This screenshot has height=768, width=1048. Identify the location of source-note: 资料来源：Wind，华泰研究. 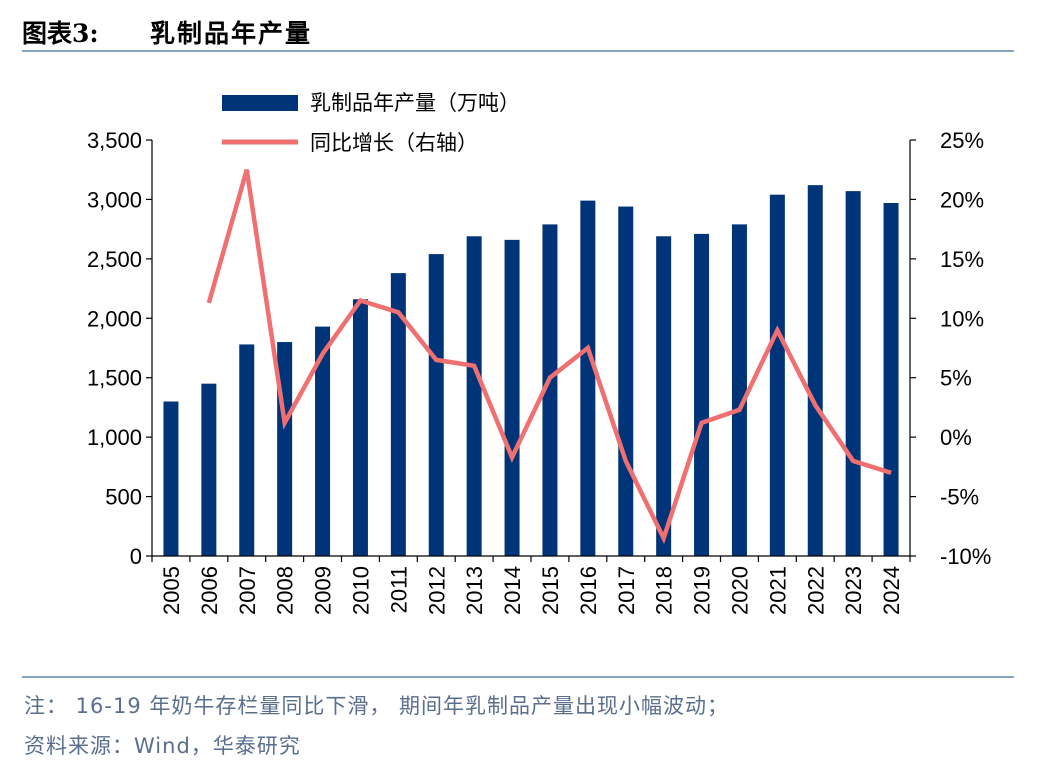
(162, 746).